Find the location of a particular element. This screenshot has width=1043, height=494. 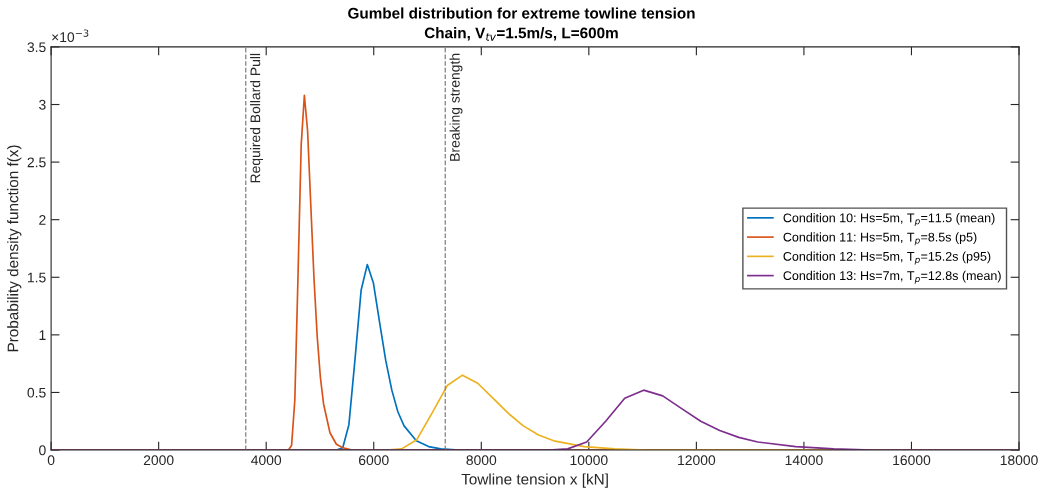

legend-label: Condition 13: Hs=7m, T$_{p}$=12.8s (mean) is located at coordinates (892, 277).